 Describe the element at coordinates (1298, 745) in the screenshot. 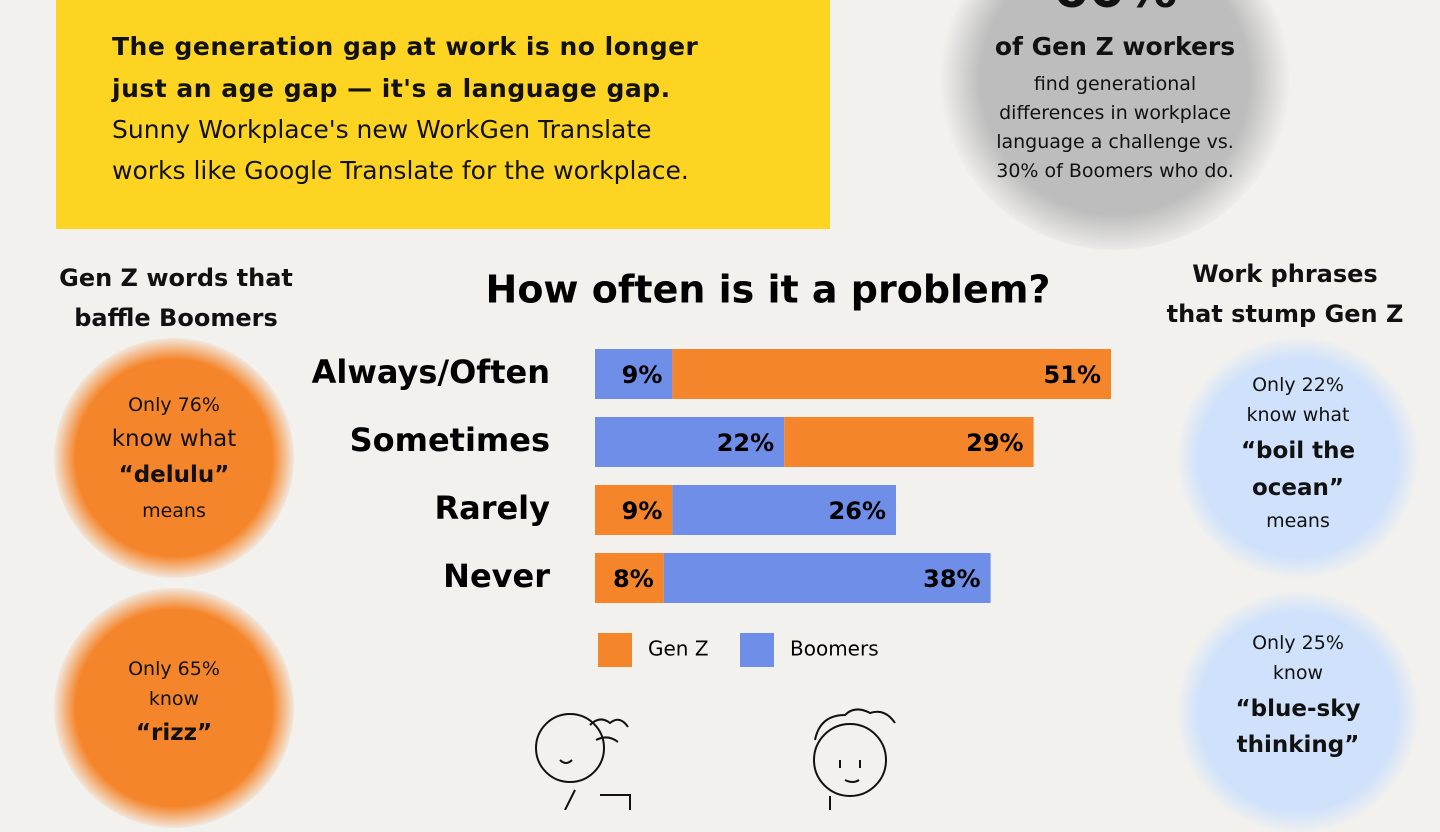

I see `circle-word: thinking”` at that location.